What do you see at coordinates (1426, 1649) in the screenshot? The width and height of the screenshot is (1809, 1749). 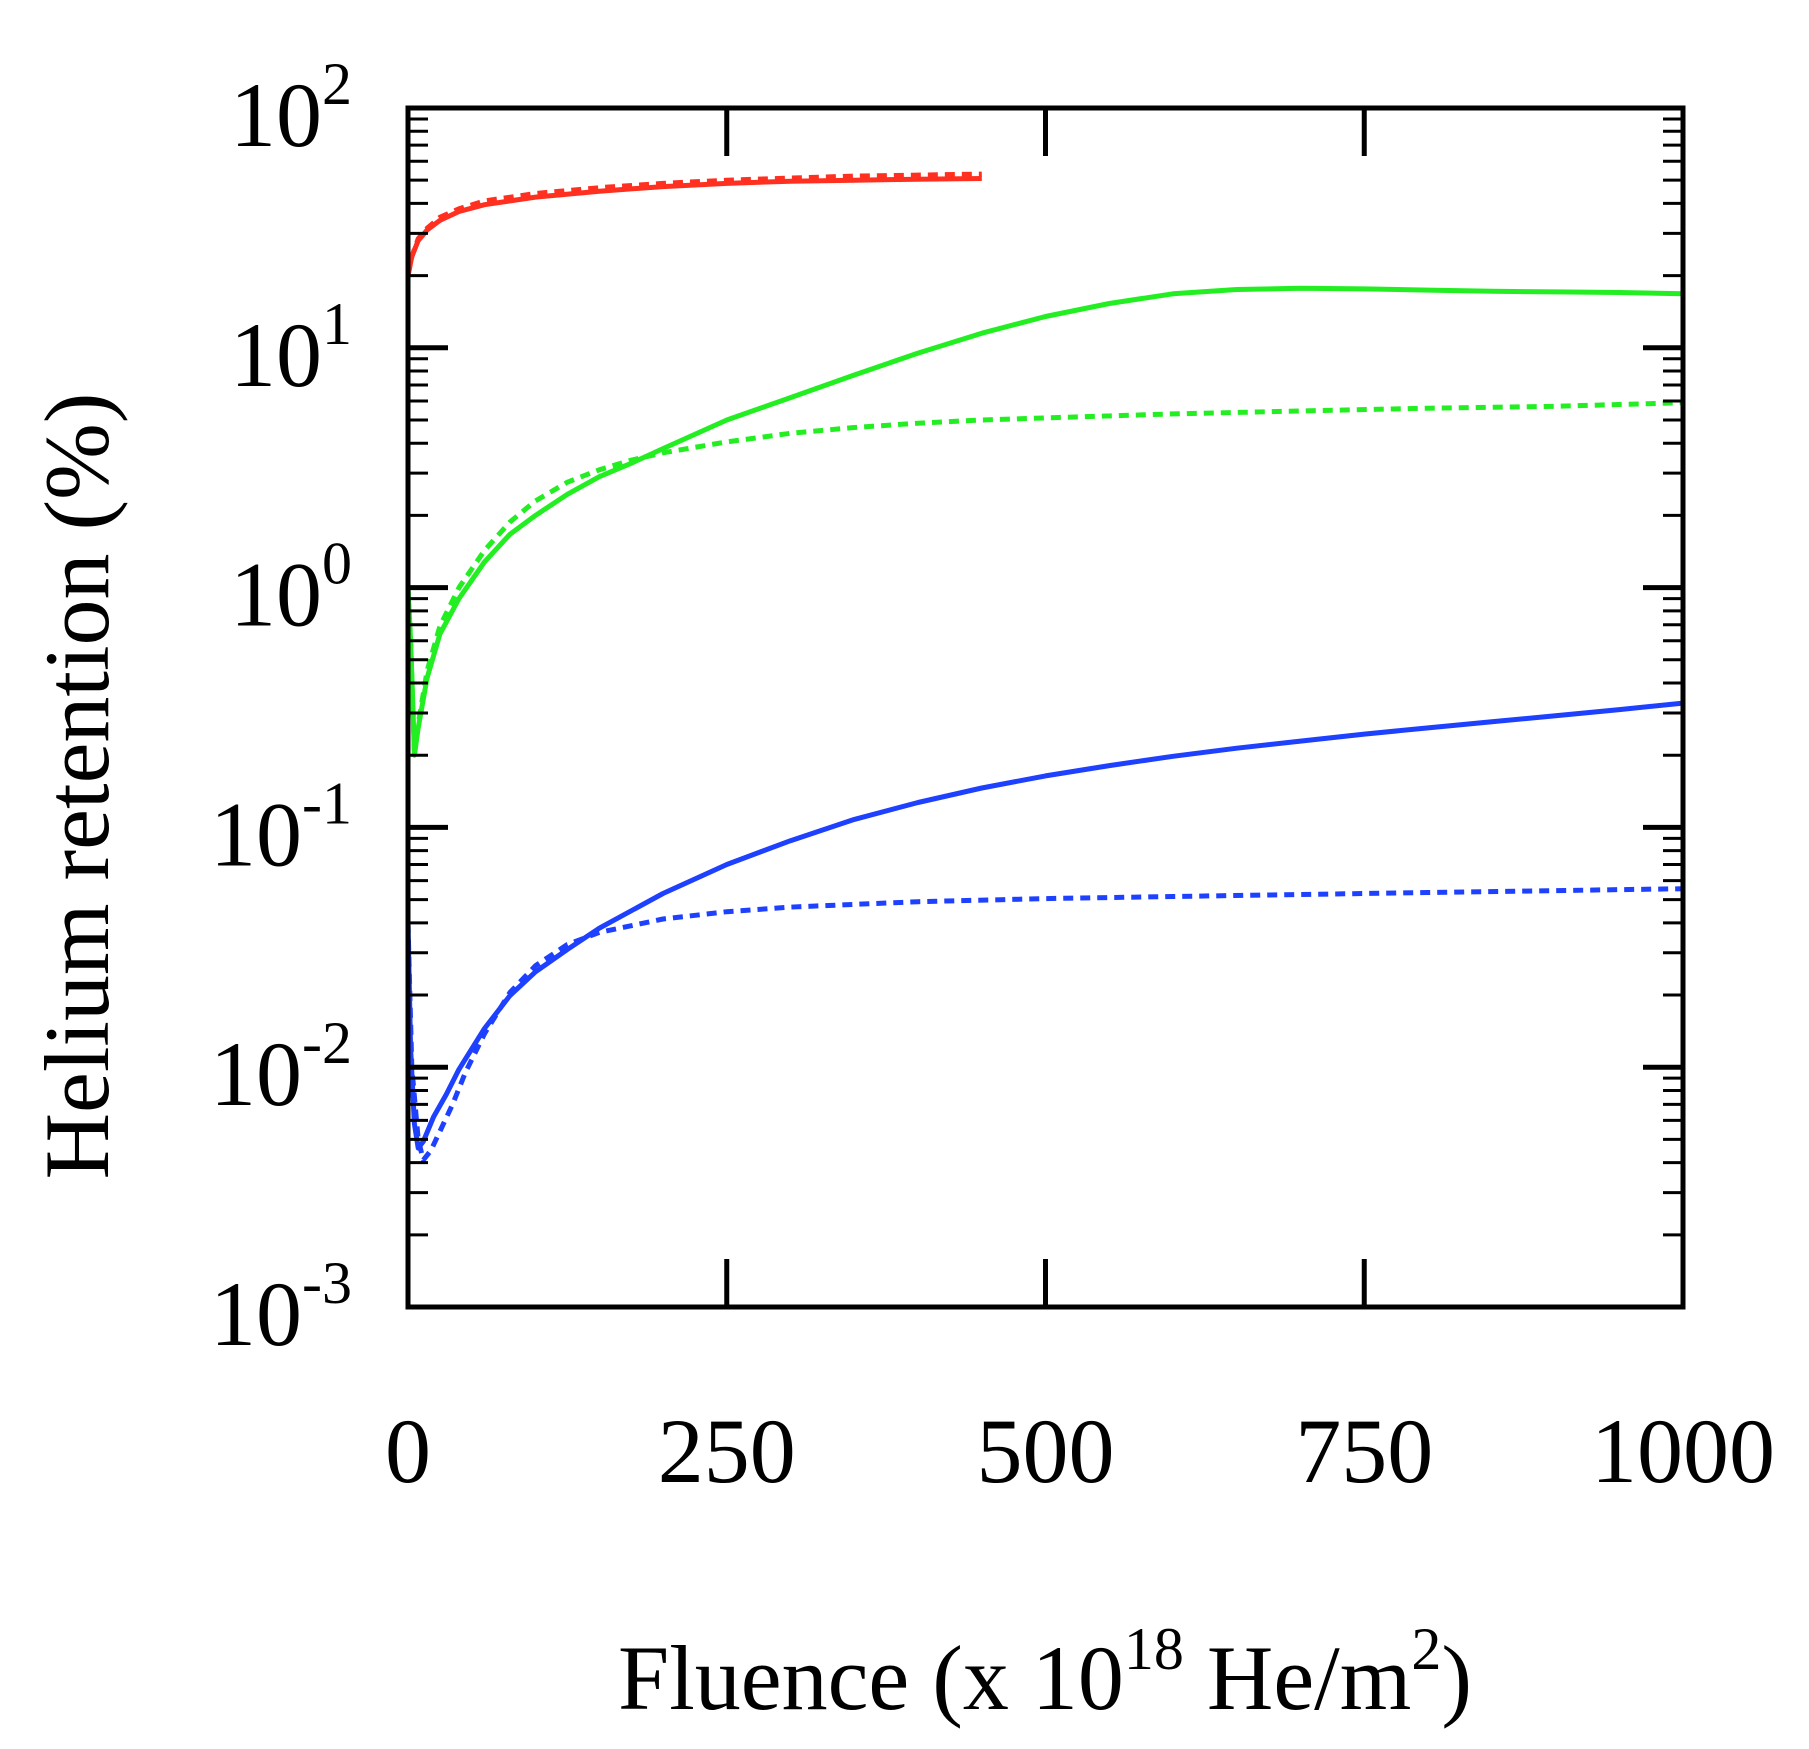 I see `x-axis-title-exp2: 2` at bounding box center [1426, 1649].